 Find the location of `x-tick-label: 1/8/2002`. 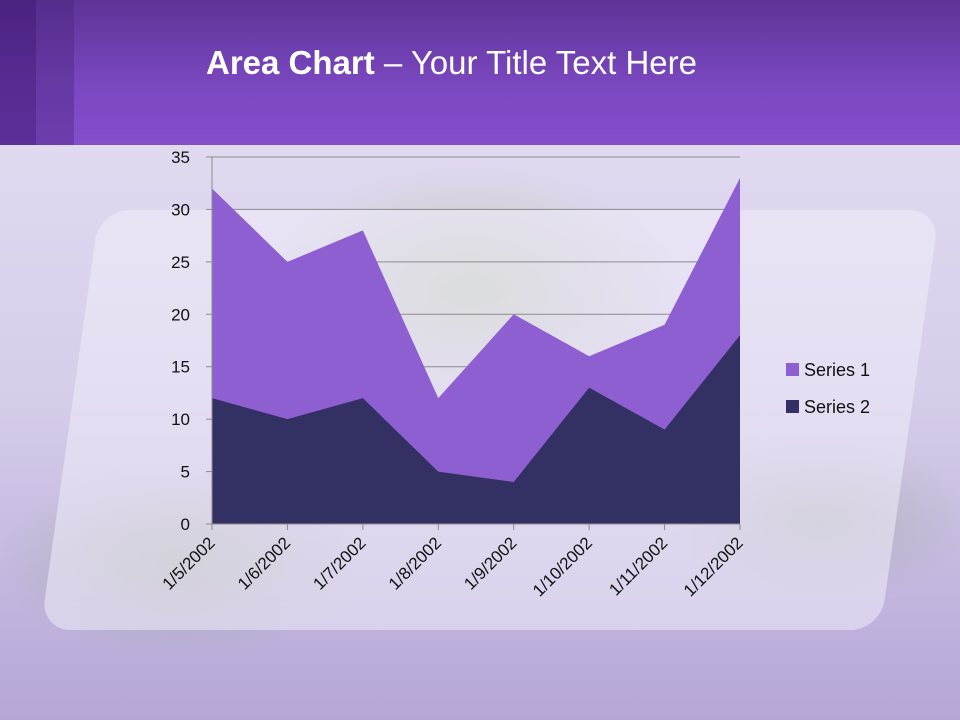

x-tick-label: 1/8/2002 is located at coordinates (415, 563).